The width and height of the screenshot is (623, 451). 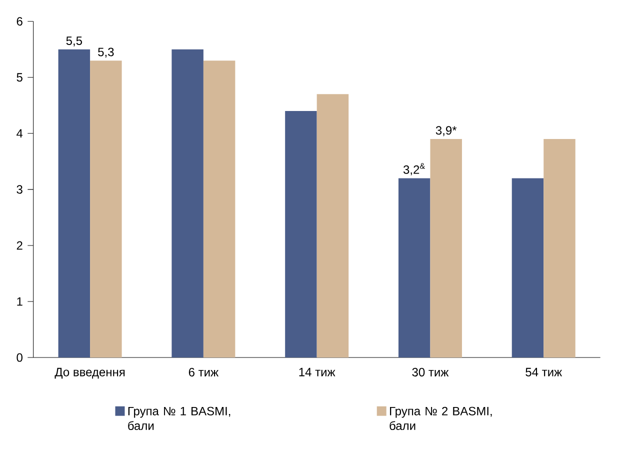 I want to click on data-label: 3,2$^{&}$, so click(x=414, y=169).